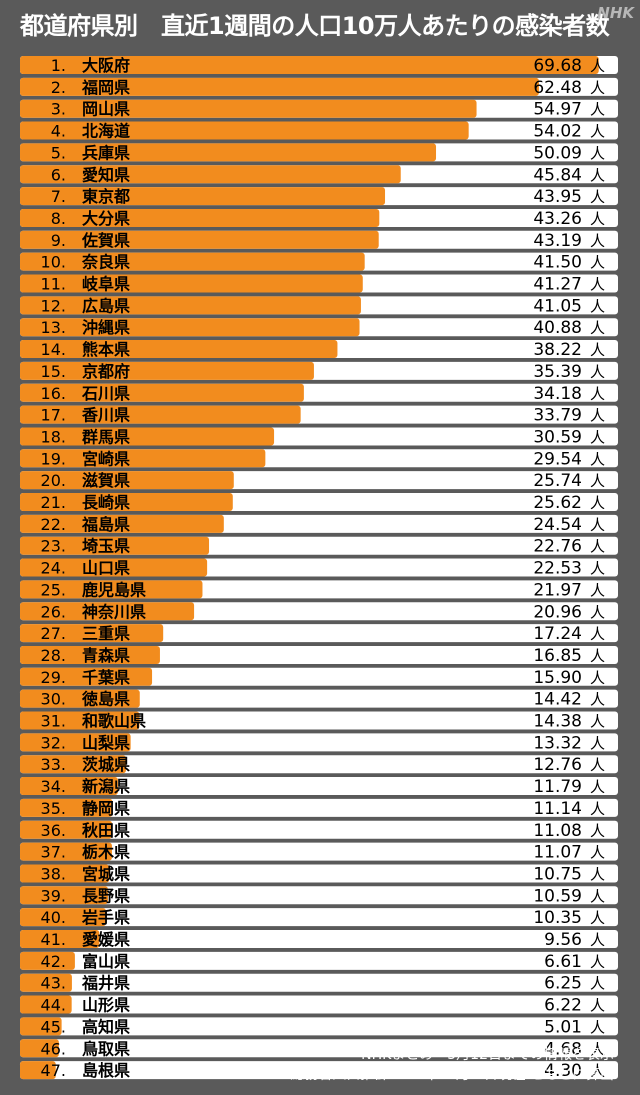 This screenshot has width=640, height=1095. What do you see at coordinates (106, 196) in the screenshot?
I see `prefecture-label: 東京都` at bounding box center [106, 196].